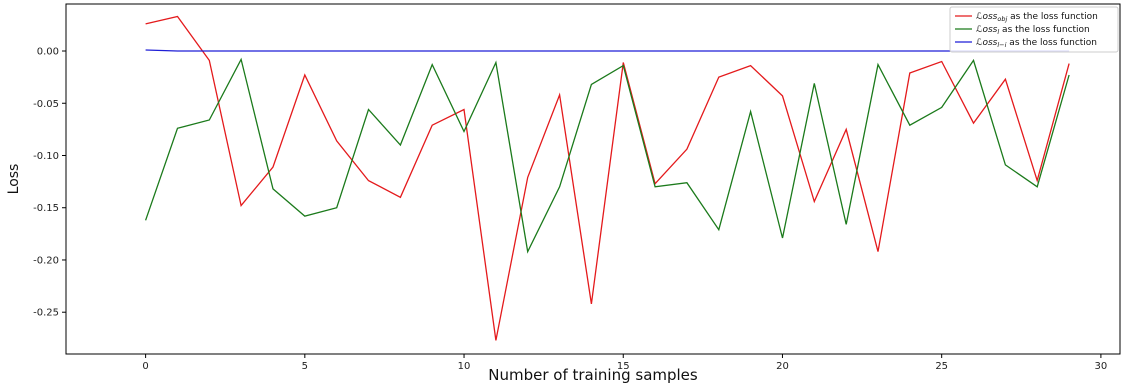  What do you see at coordinates (593, 374) in the screenshot?
I see `x-axis-title: Number of training samples` at bounding box center [593, 374].